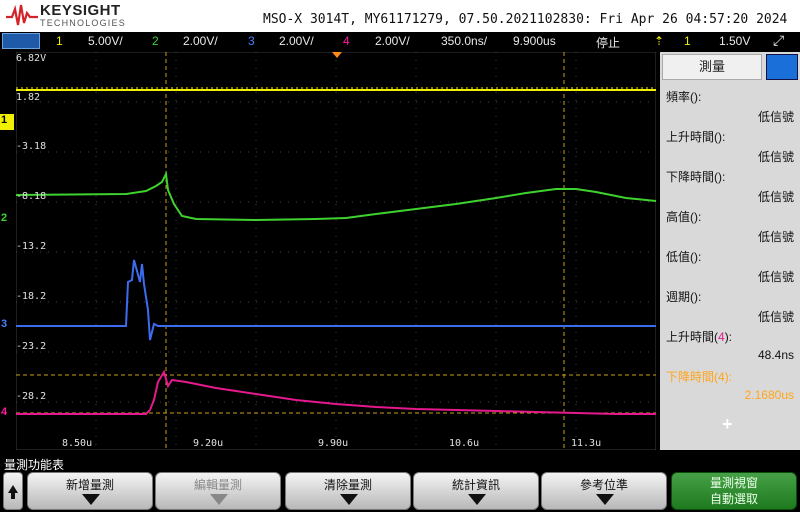 The height and width of the screenshot is (512, 800). I want to click on ch3-scale: 2.00V/, so click(296, 41).